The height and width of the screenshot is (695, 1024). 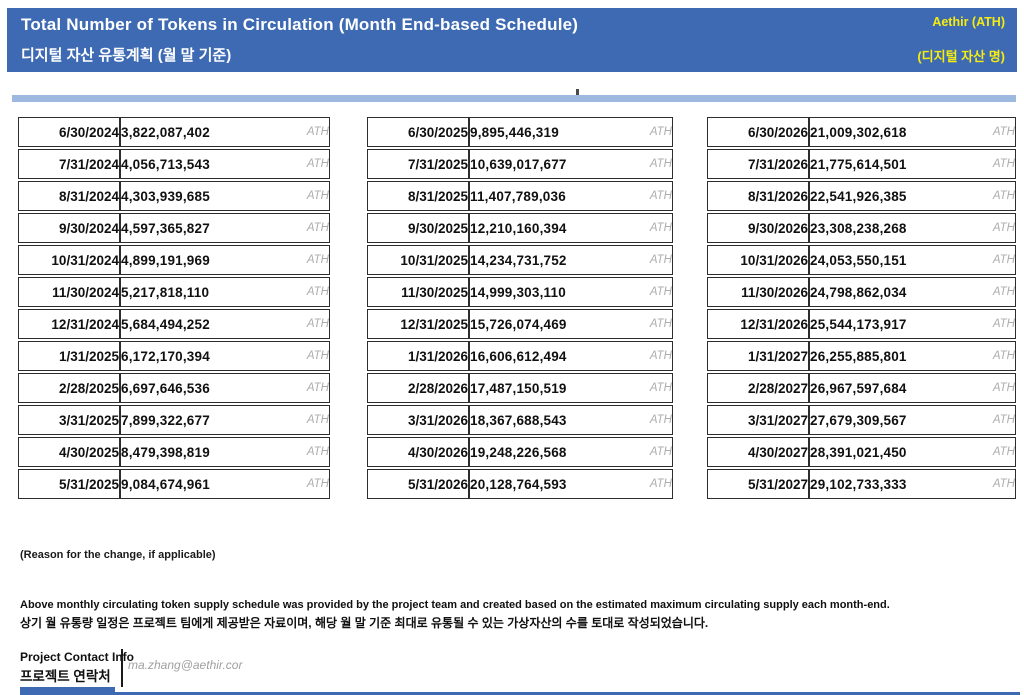 What do you see at coordinates (961, 40) in the screenshot?
I see `asset-name-group: Aethir (ATH) (디지털 자산 명)` at bounding box center [961, 40].